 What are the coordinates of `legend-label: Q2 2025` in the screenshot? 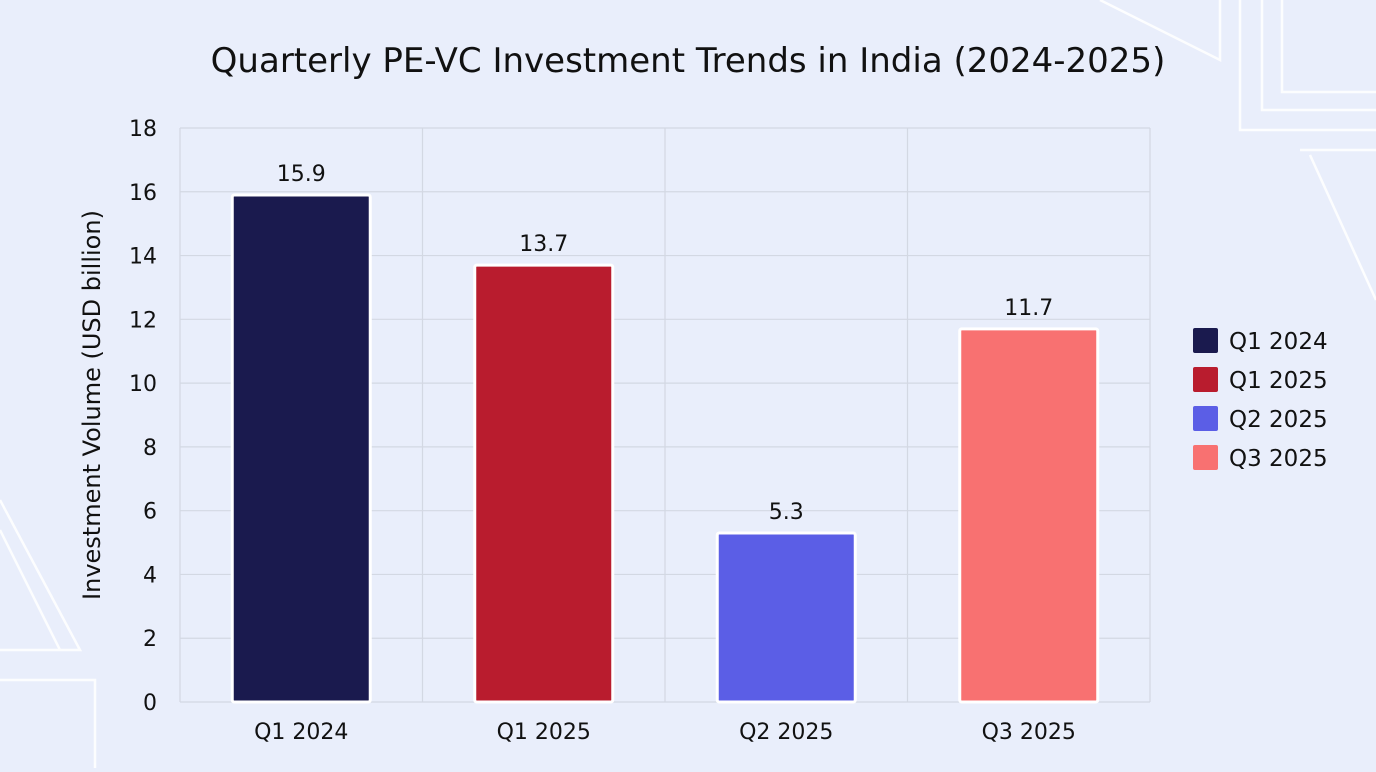 It's located at (1278, 420).